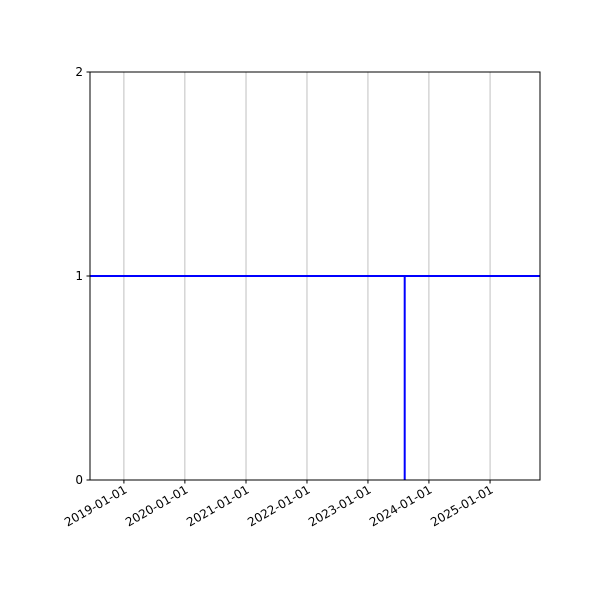 The height and width of the screenshot is (600, 600). What do you see at coordinates (79, 480) in the screenshot?
I see `y-tick-label: 0` at bounding box center [79, 480].